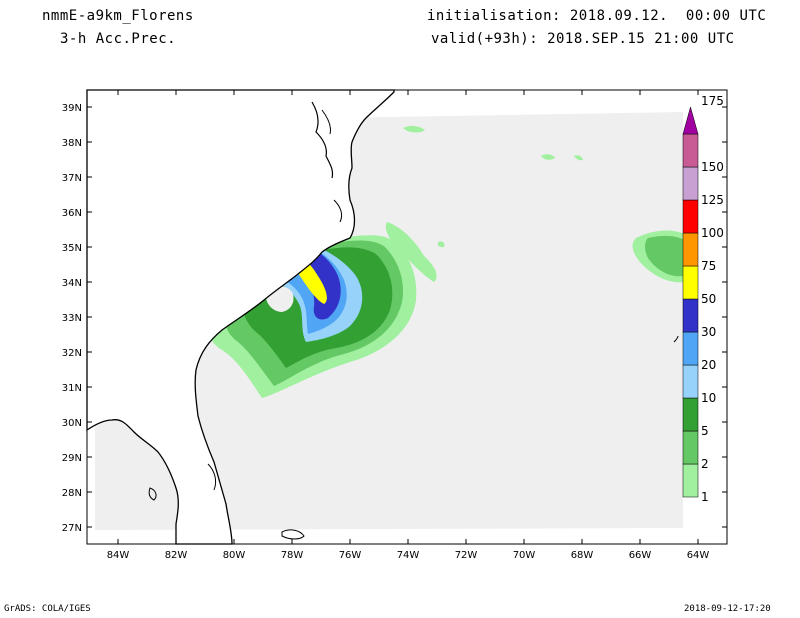  Describe the element at coordinates (408, 555) in the screenshot. I see `lon-label: 74W` at that location.